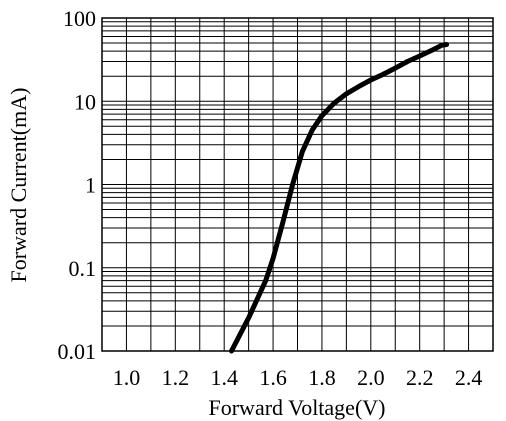 This screenshot has height=421, width=506. I want to click on x-tick-label: 1.4, so click(224, 377).